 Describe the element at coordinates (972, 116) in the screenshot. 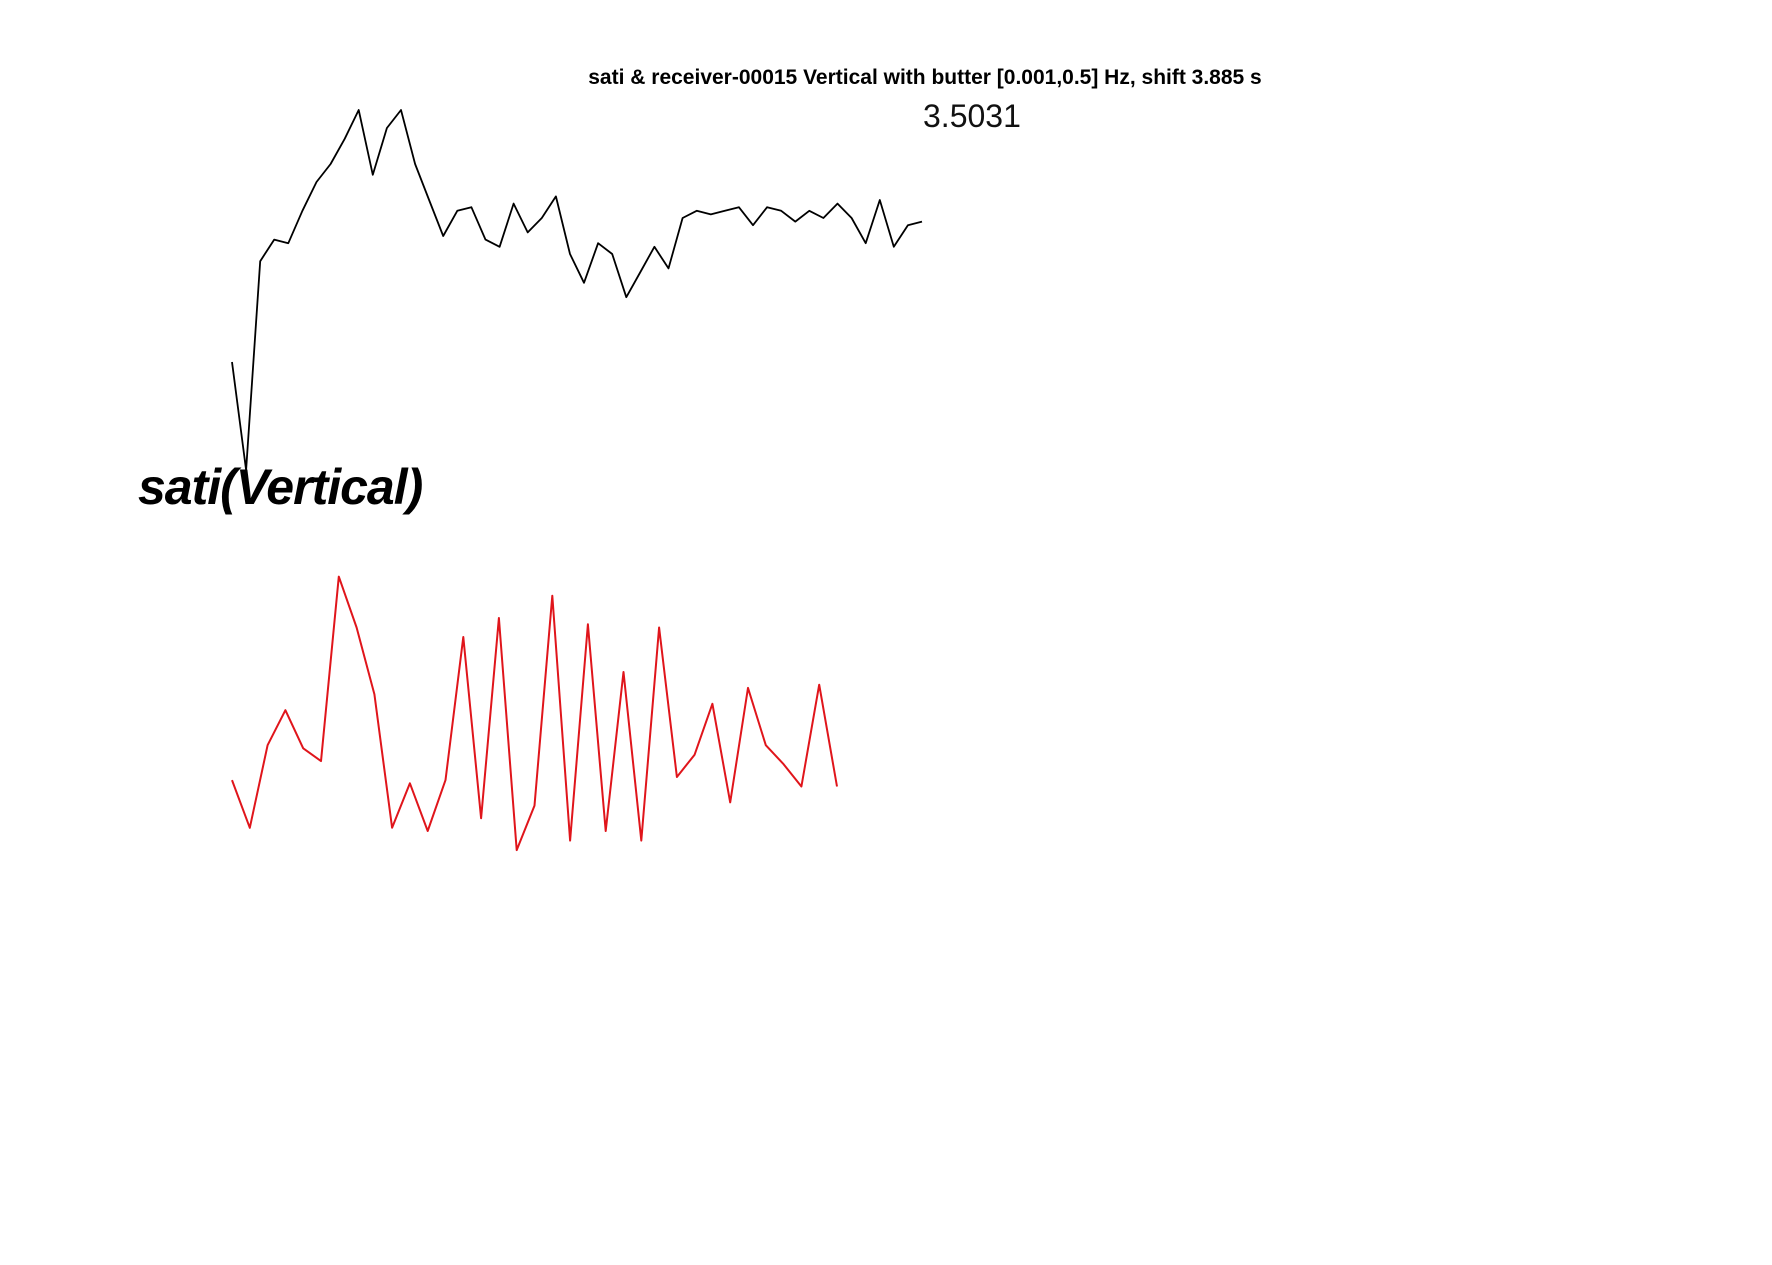

I see `correlation-value: 3.5031` at that location.